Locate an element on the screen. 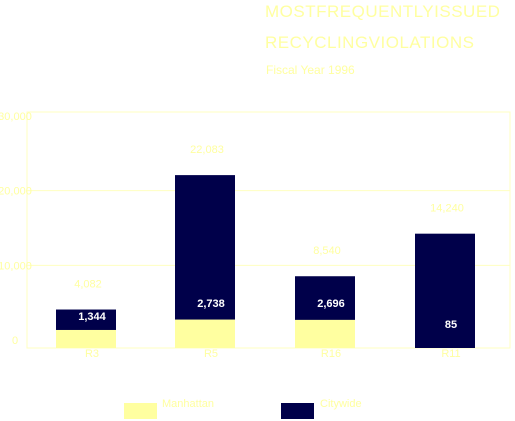  legend-swatch-manhattan is located at coordinates (140, 411).